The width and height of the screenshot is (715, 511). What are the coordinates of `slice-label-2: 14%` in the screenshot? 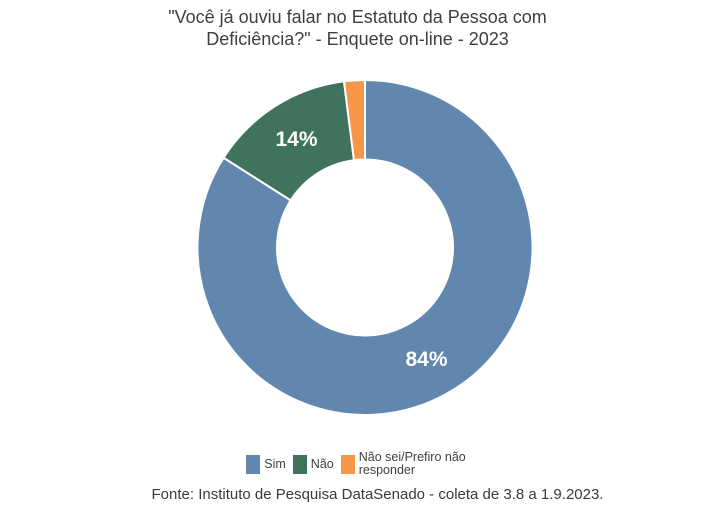 It's located at (296, 139).